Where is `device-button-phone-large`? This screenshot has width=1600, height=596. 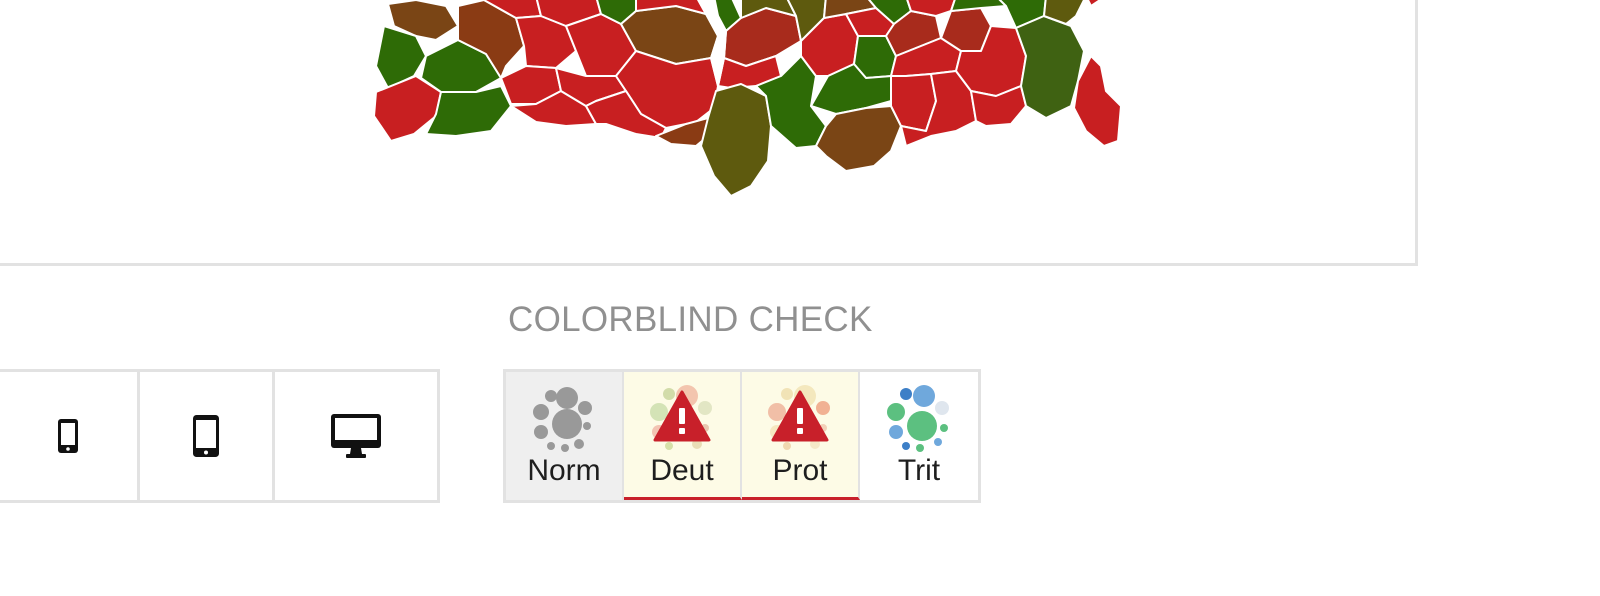
device-button-phone-large is located at coordinates (207, 436).